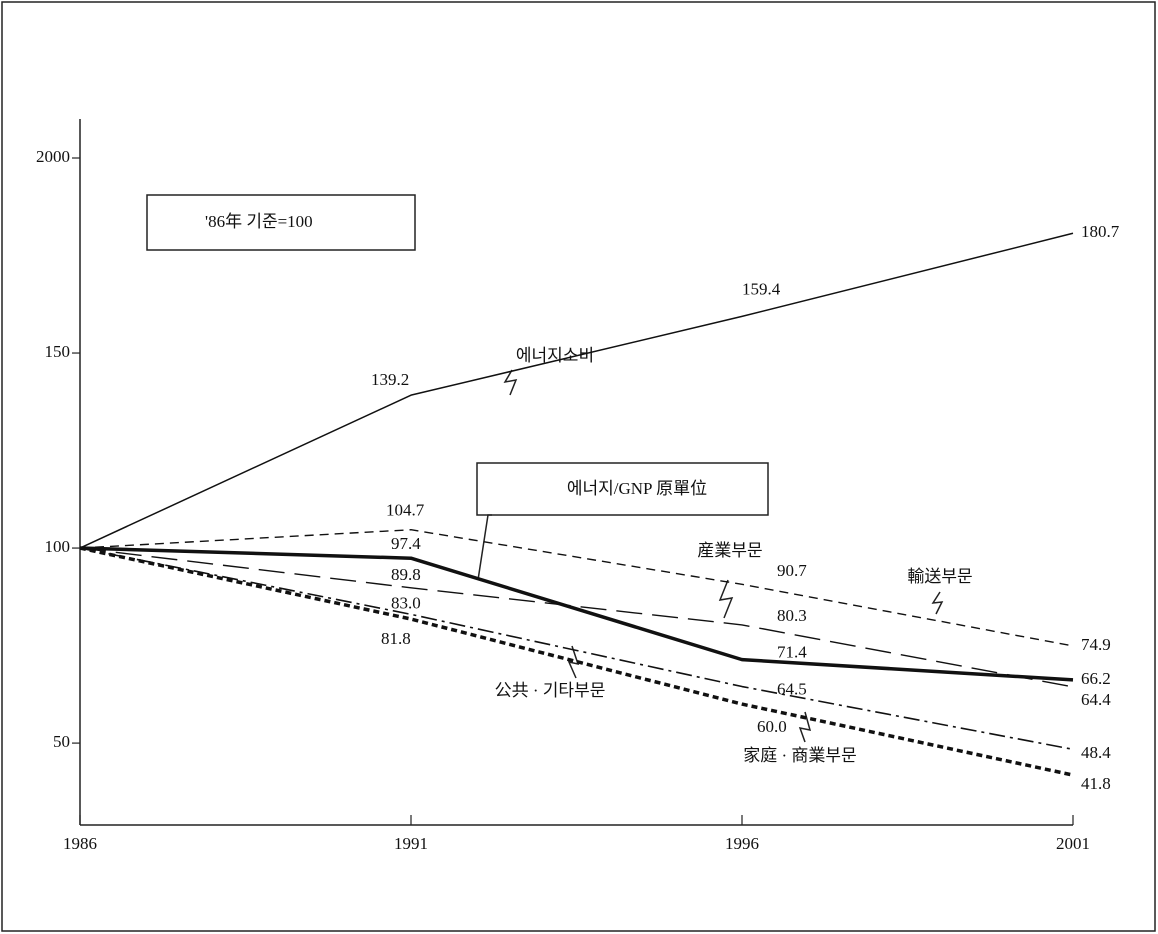 The height and width of the screenshot is (934, 1158). What do you see at coordinates (772, 726) in the screenshot?
I see `data-label: 60.0` at bounding box center [772, 726].